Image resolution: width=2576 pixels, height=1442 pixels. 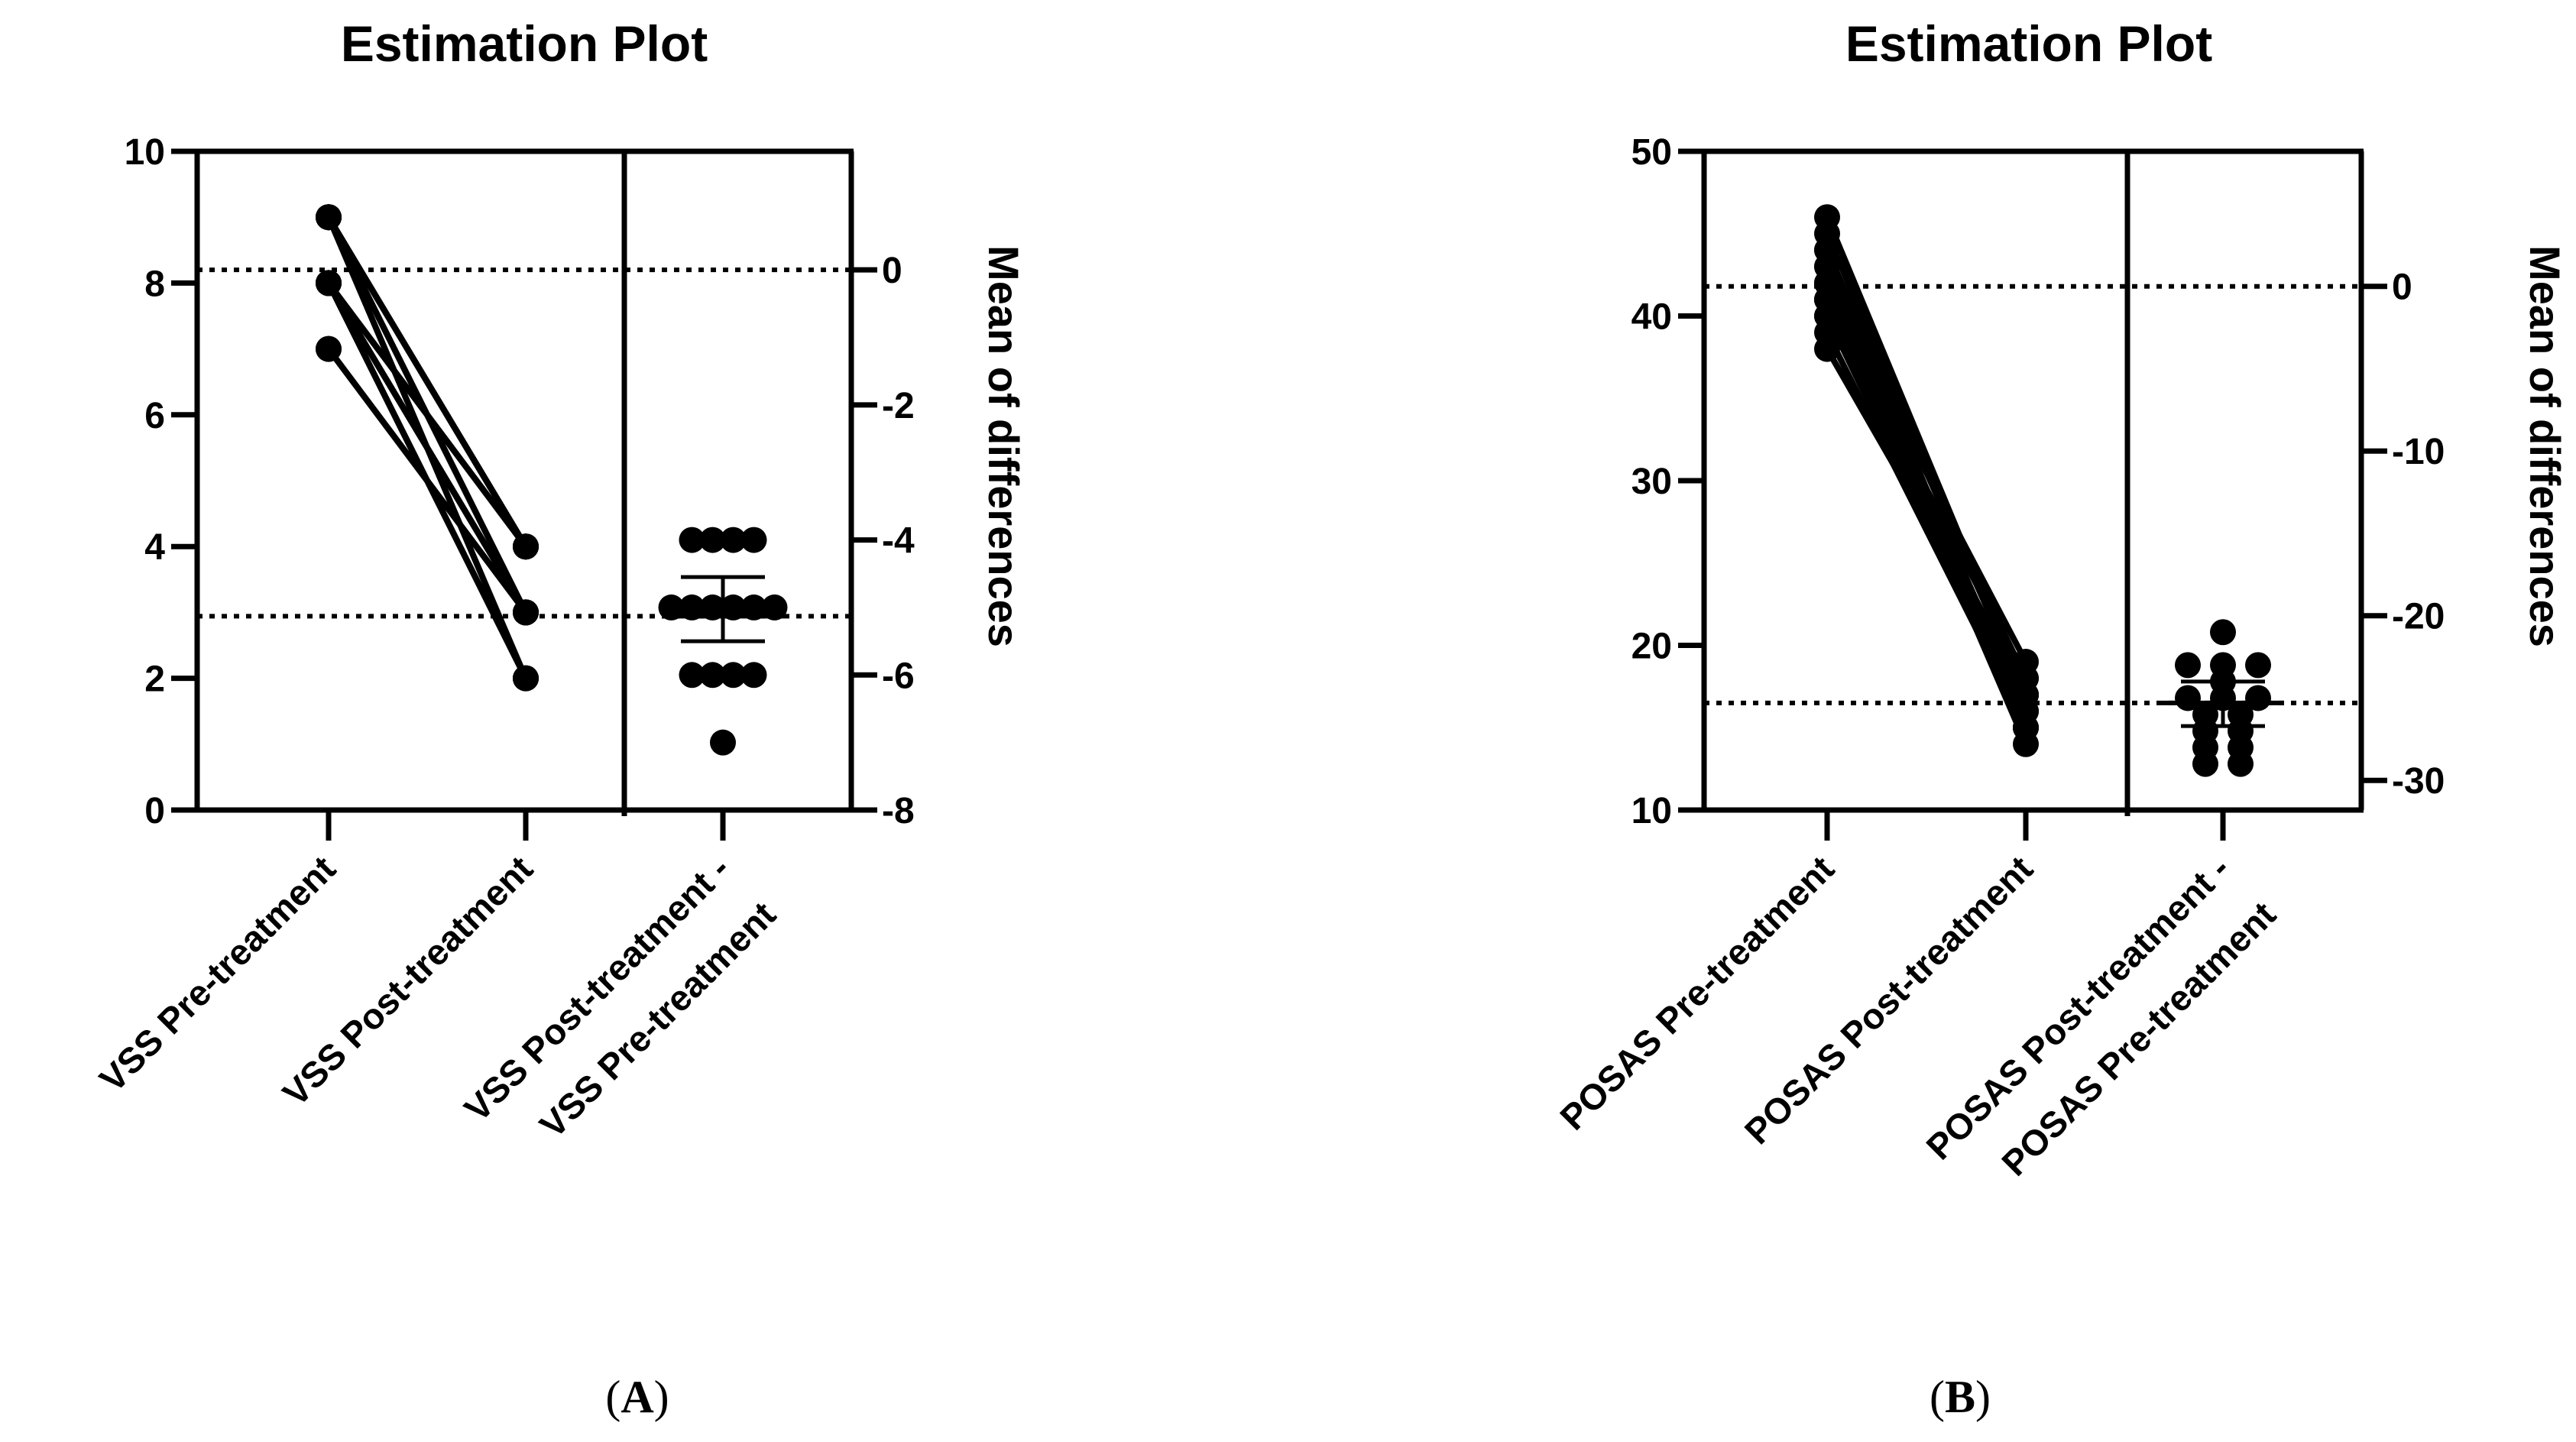 What do you see at coordinates (898, 676) in the screenshot?
I see `y2-tick-label: -6` at bounding box center [898, 676].